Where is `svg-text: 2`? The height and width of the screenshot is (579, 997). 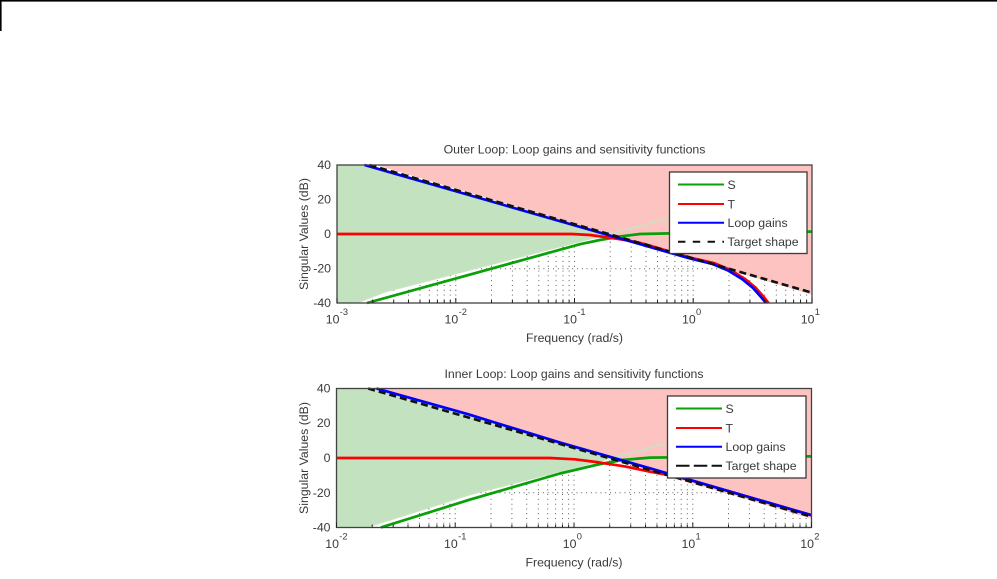
svg-text: 2 is located at coordinates (816, 537).